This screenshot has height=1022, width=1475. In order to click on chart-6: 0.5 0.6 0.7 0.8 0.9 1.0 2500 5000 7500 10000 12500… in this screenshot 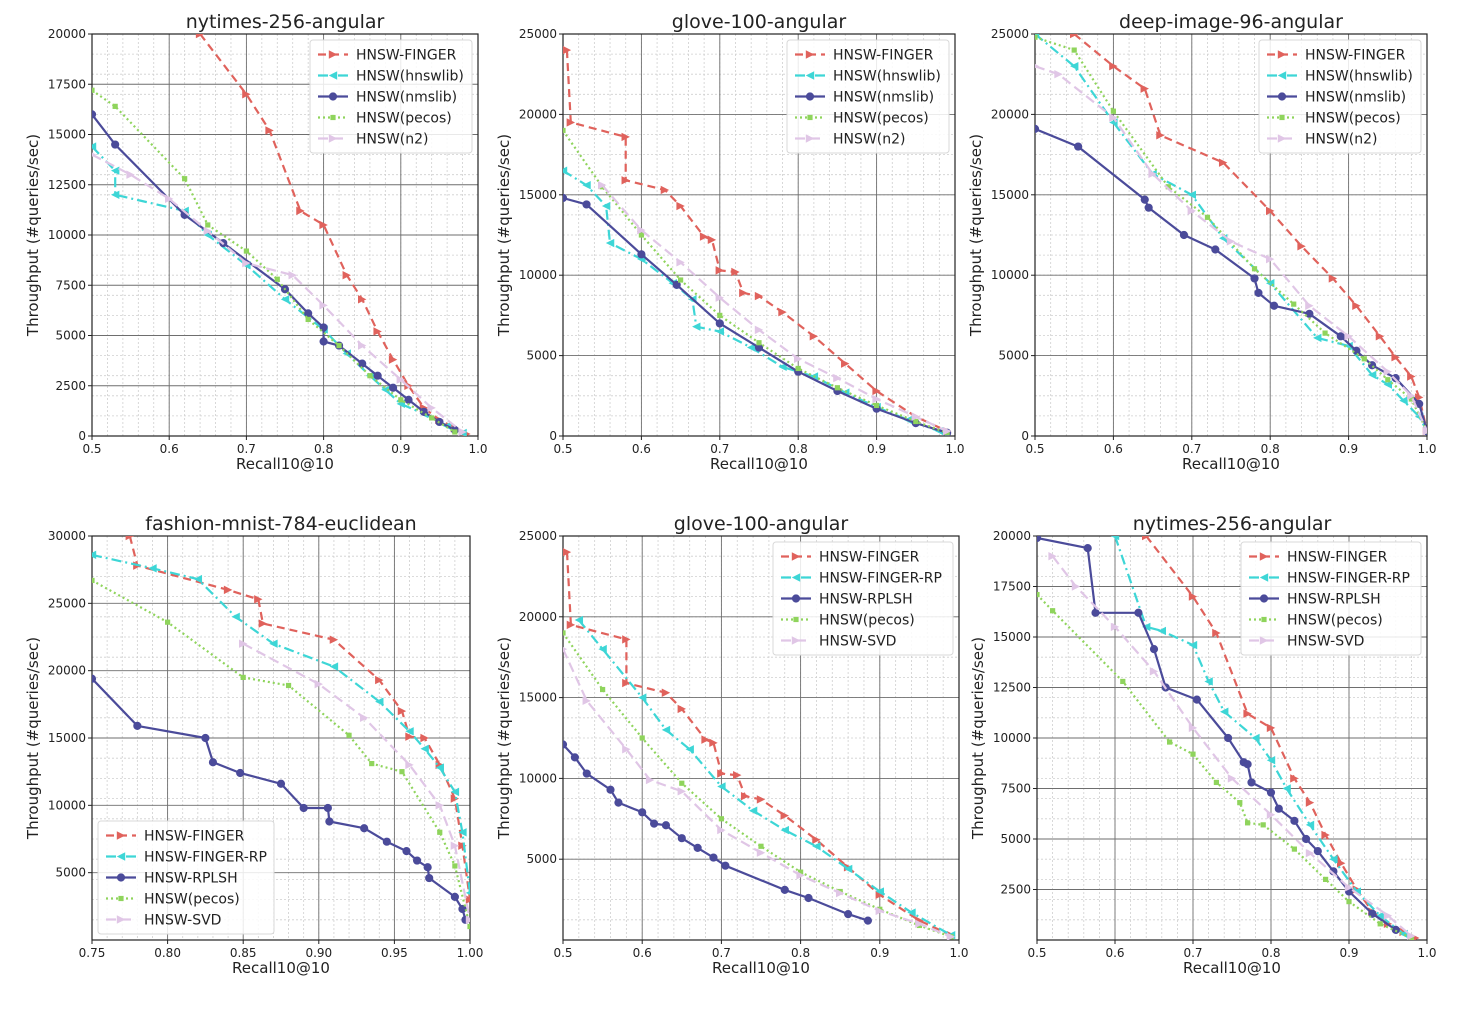, I will do `click(1203, 745)`.